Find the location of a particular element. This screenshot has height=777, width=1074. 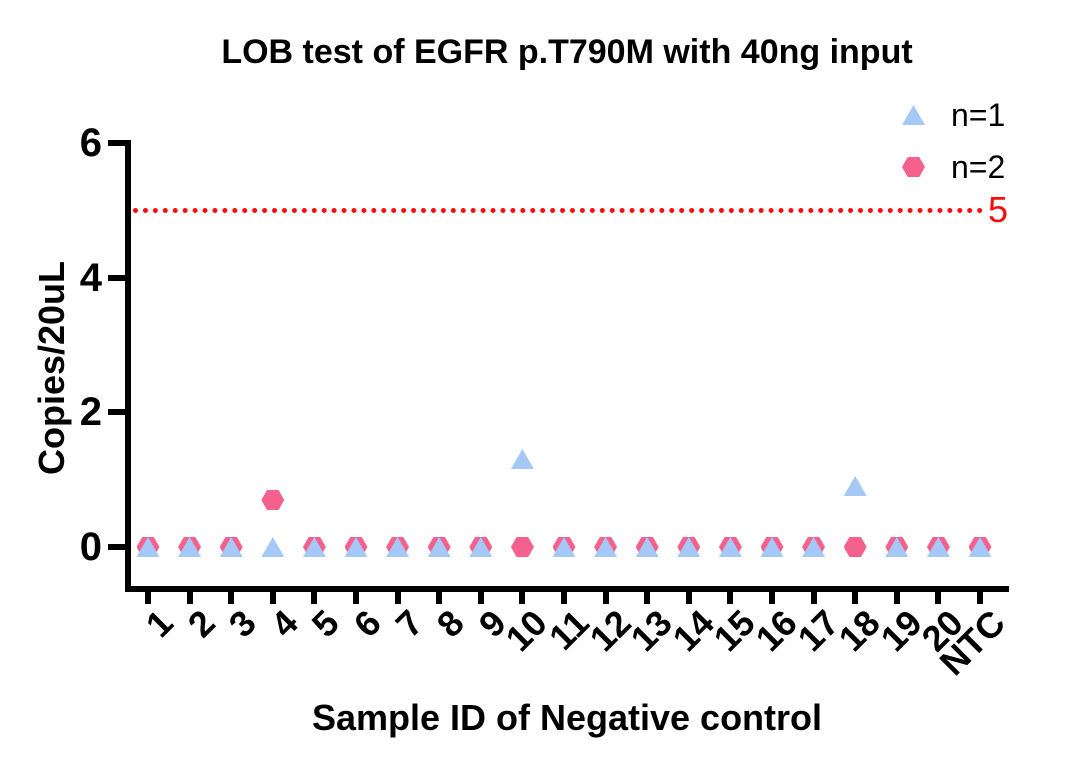

legend-item-n=2: n=2 is located at coordinates (953, 167).